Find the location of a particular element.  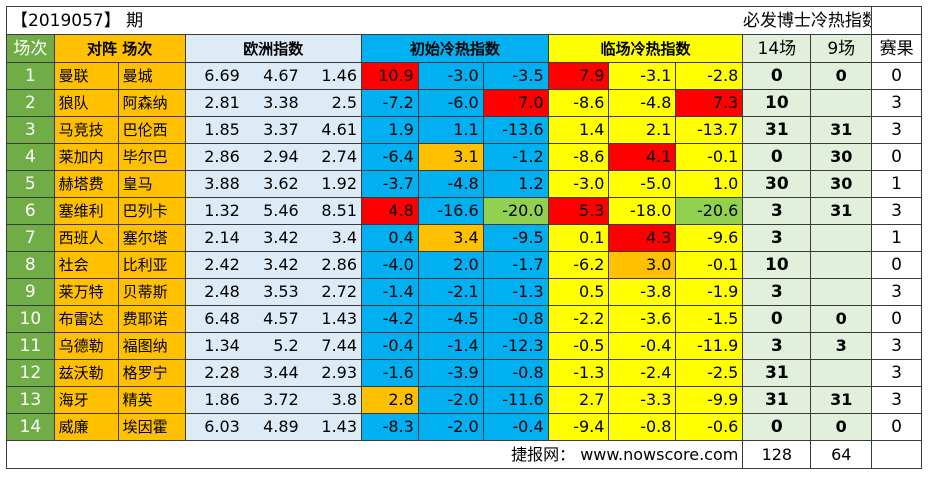

euro-odds-cell: 6.69 is located at coordinates (214, 76).